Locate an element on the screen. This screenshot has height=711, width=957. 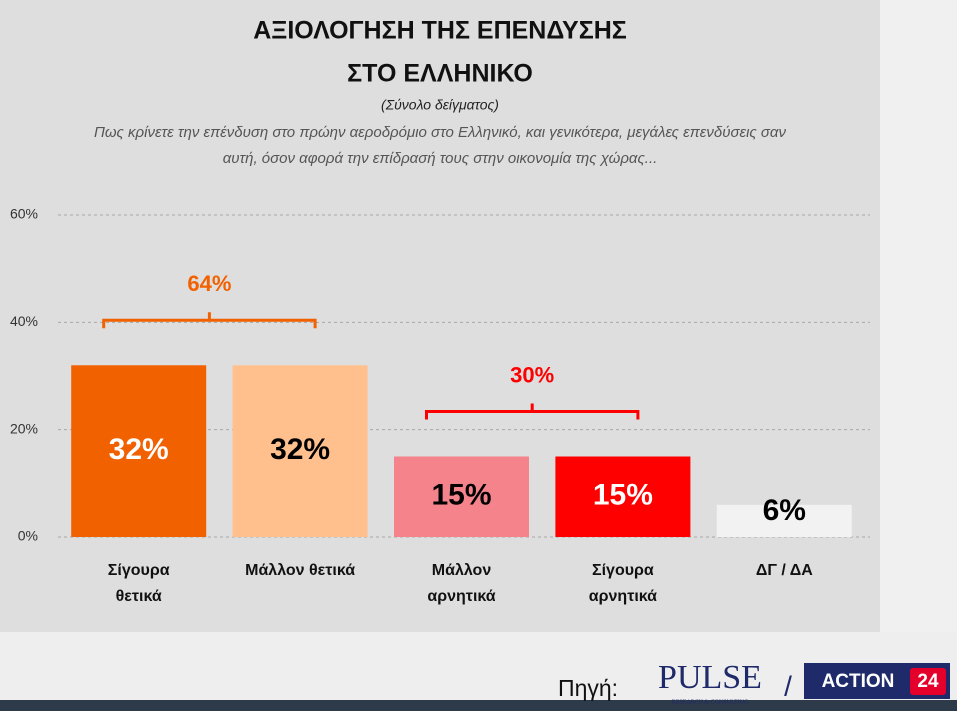
chart-title: ΣΤΟ ΕΛΛΗΝΙΚΟ is located at coordinates (440, 74).